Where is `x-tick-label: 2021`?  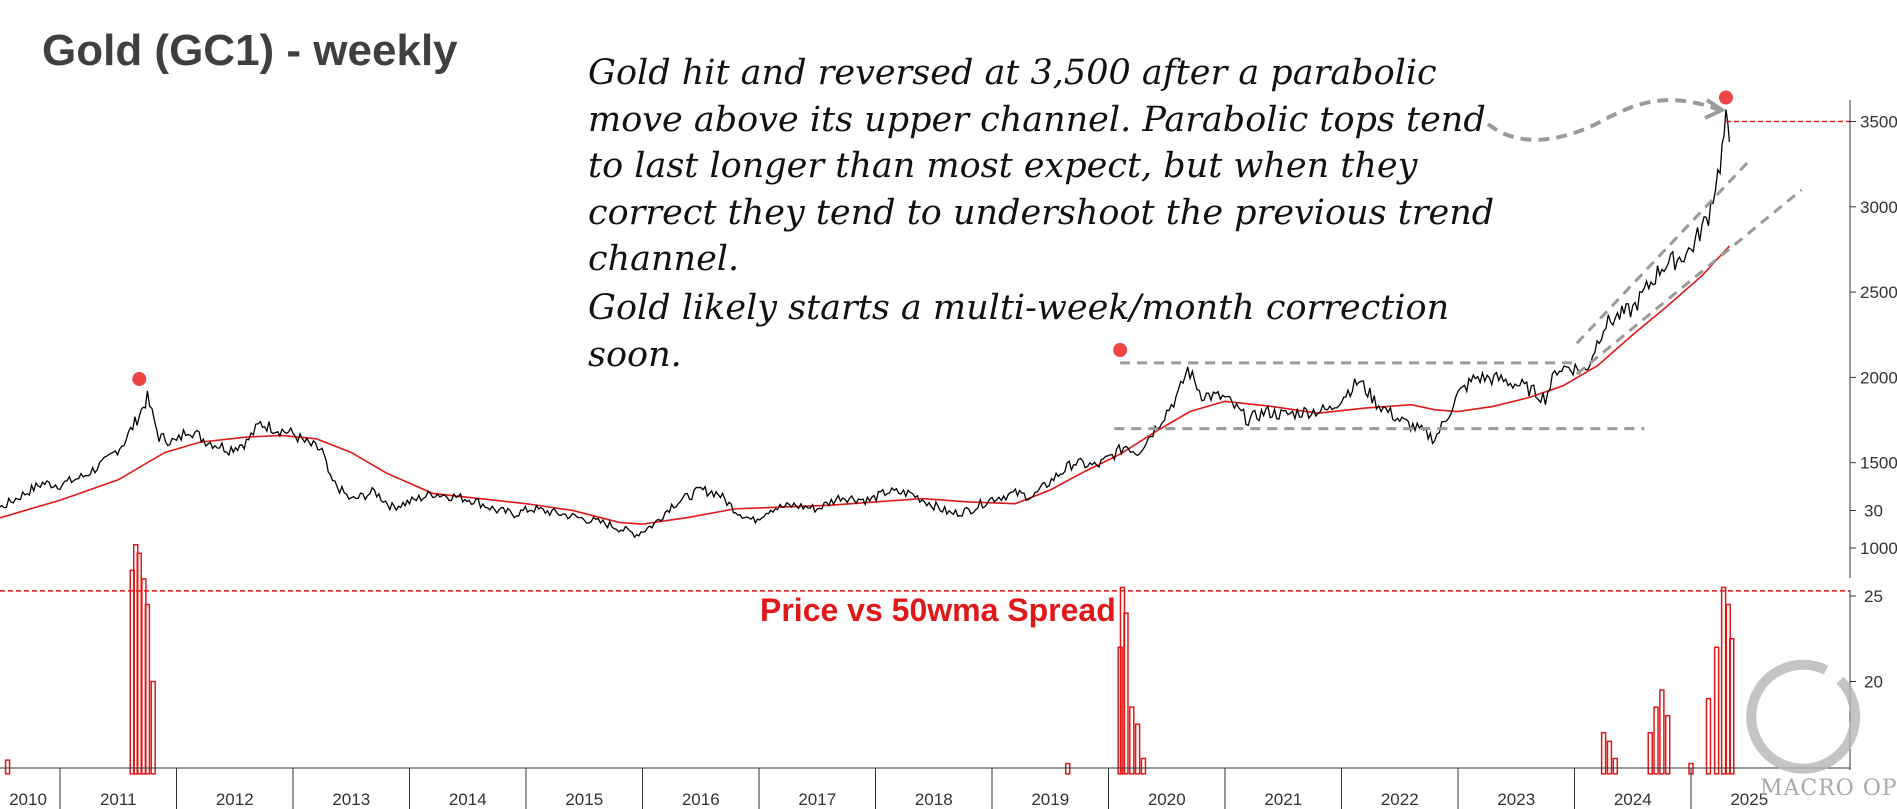
x-tick-label: 2021 is located at coordinates (1283, 799).